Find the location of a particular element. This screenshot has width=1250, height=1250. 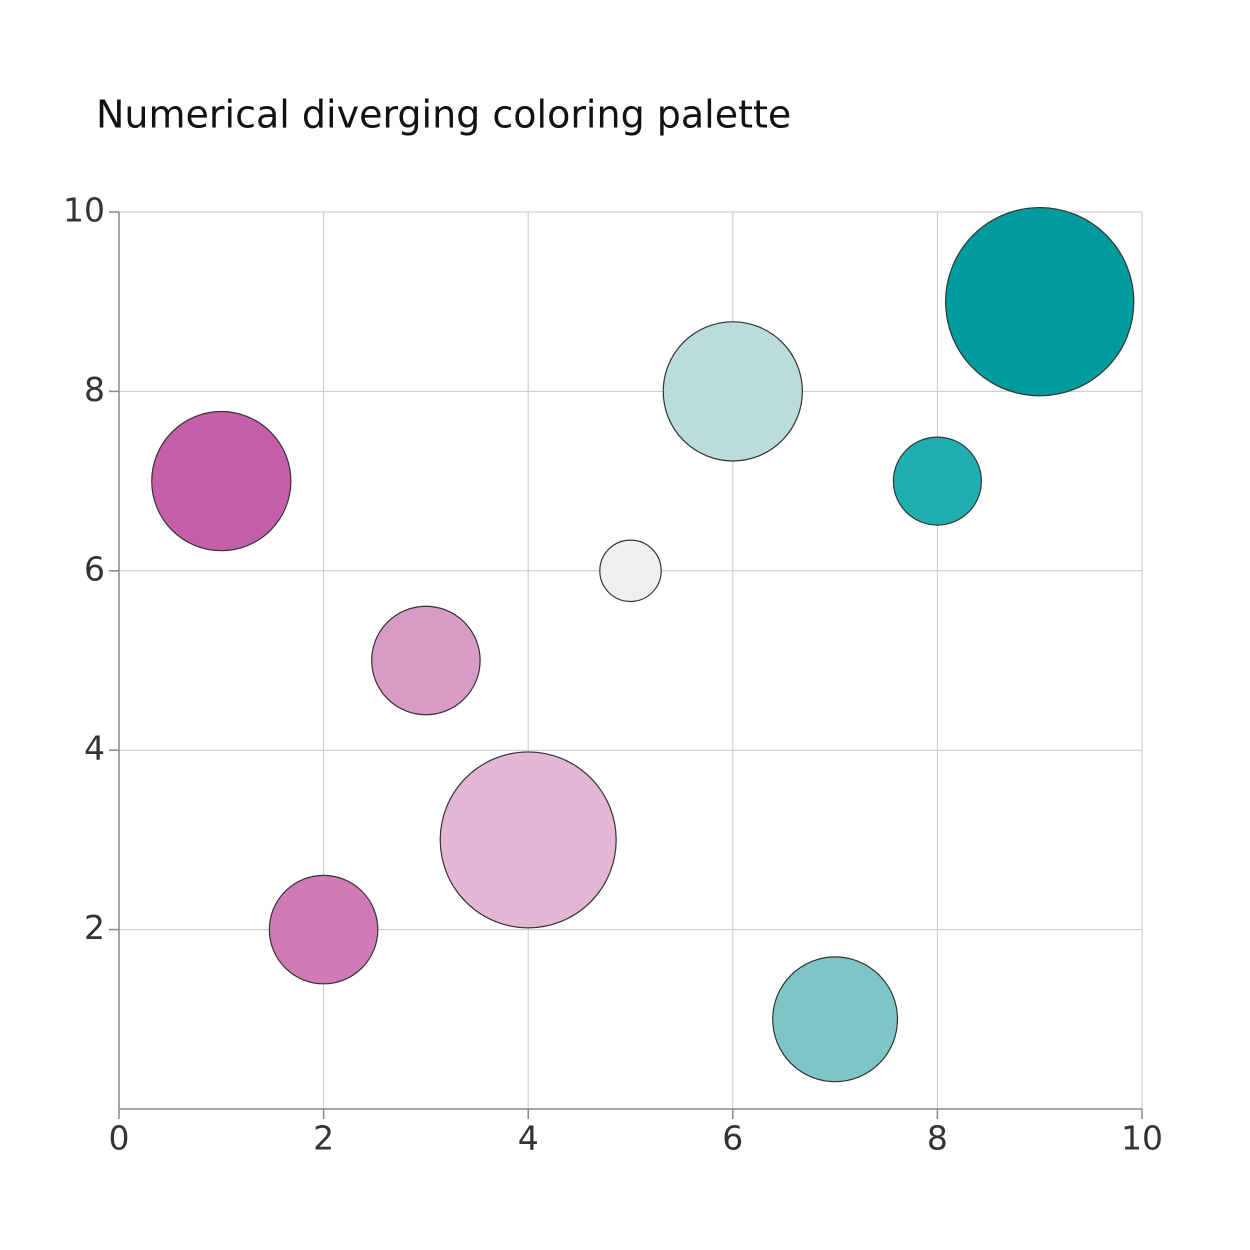

x-tick-label: 2 is located at coordinates (323, 1138).